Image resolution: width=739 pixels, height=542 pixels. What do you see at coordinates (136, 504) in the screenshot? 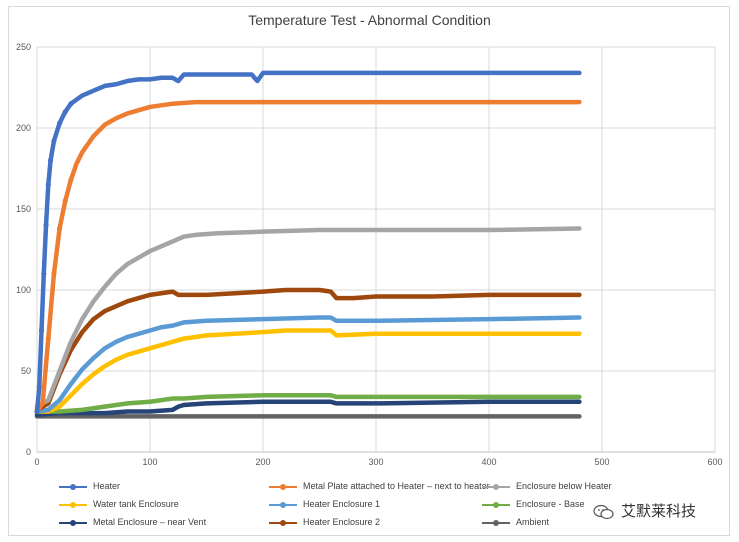
I see `legend-label: Water tank Enclosure` at bounding box center [136, 504].